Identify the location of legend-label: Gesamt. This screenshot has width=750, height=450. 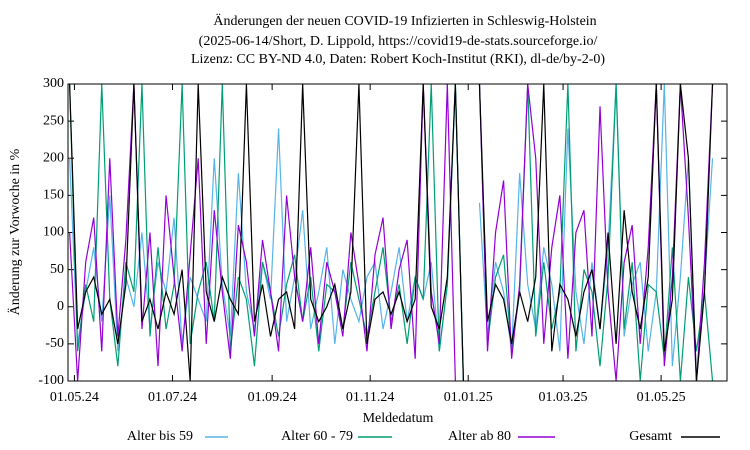
(650, 436).